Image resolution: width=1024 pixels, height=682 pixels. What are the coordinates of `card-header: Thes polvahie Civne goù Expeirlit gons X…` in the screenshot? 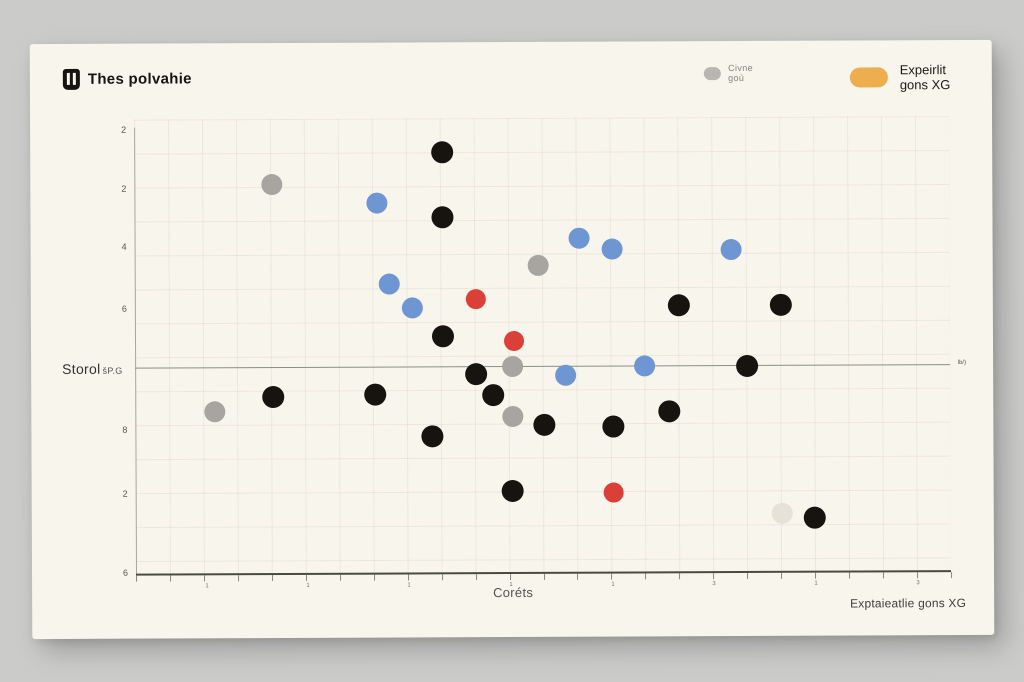 It's located at (511, 72).